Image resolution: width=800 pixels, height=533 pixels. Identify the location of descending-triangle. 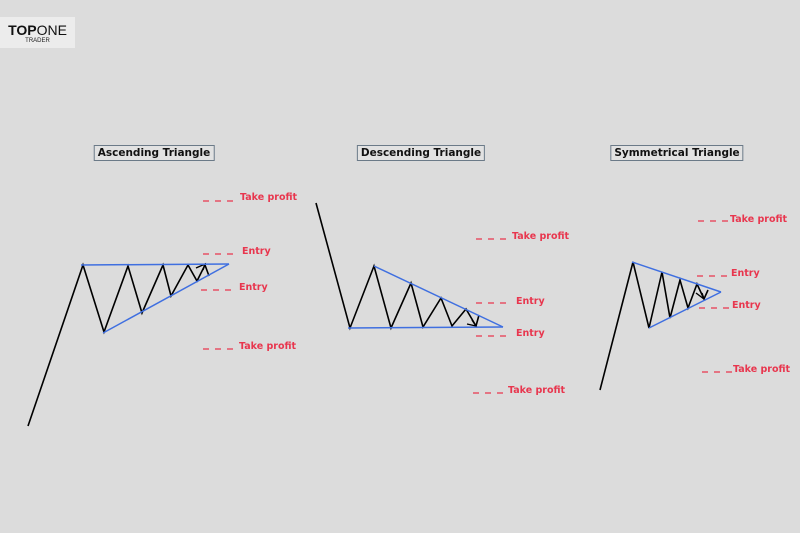
(411, 298).